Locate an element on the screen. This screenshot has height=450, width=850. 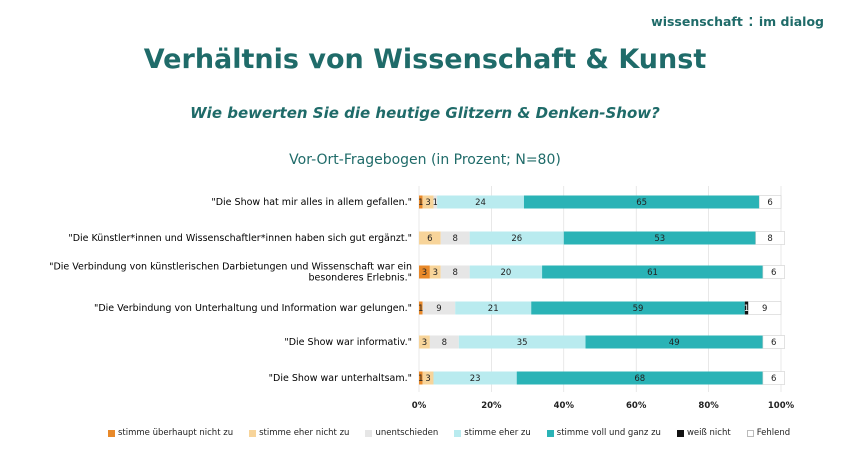
legend-item: Fehlend is located at coordinates (768, 433).